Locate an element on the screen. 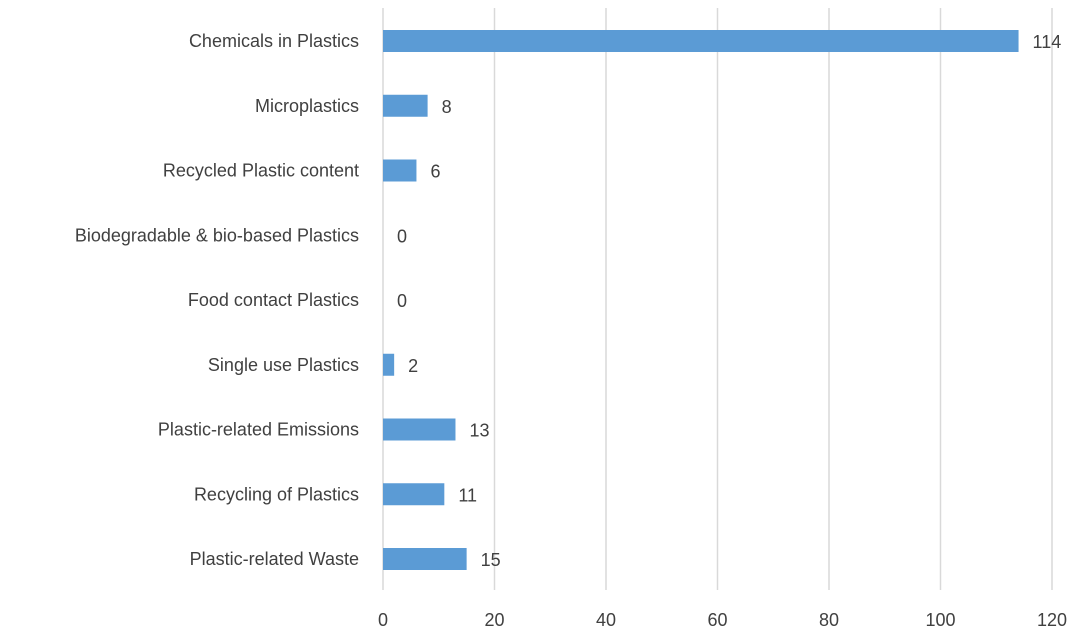  category-label: Biodegradable & bio-based Plastics is located at coordinates (217, 235).